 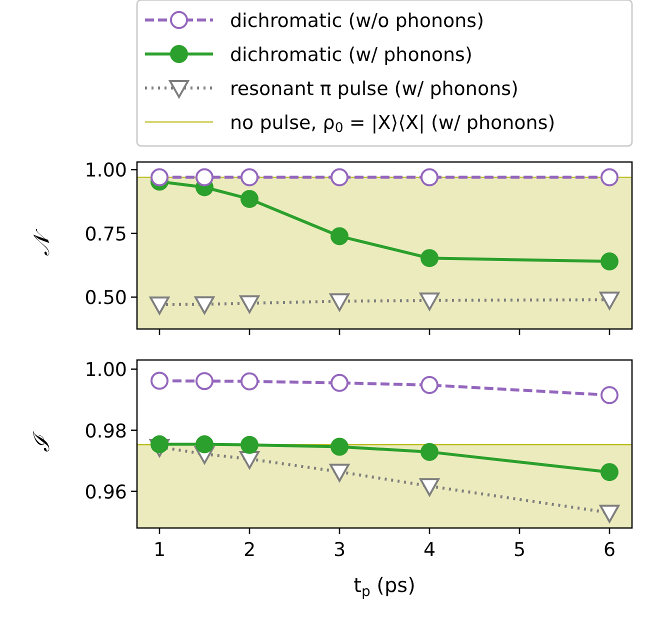 I want to click on x-tick-label: 6, so click(x=609, y=550).